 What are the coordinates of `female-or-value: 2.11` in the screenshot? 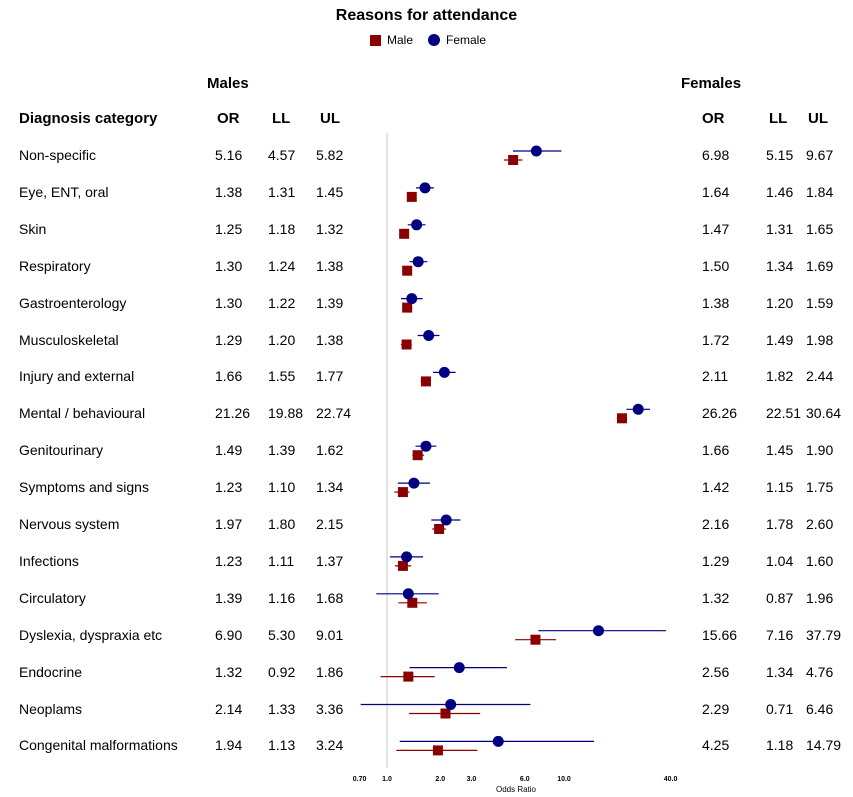 It's located at (715, 376).